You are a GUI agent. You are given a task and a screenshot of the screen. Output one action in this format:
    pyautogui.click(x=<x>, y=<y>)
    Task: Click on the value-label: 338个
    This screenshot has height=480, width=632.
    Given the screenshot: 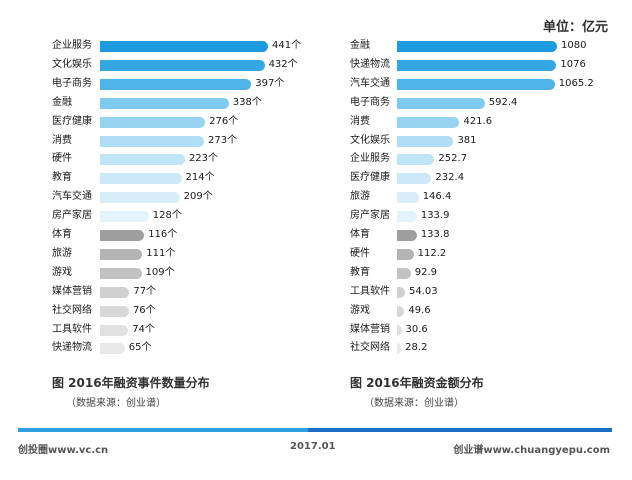 What is the action you would take?
    pyautogui.click(x=247, y=102)
    